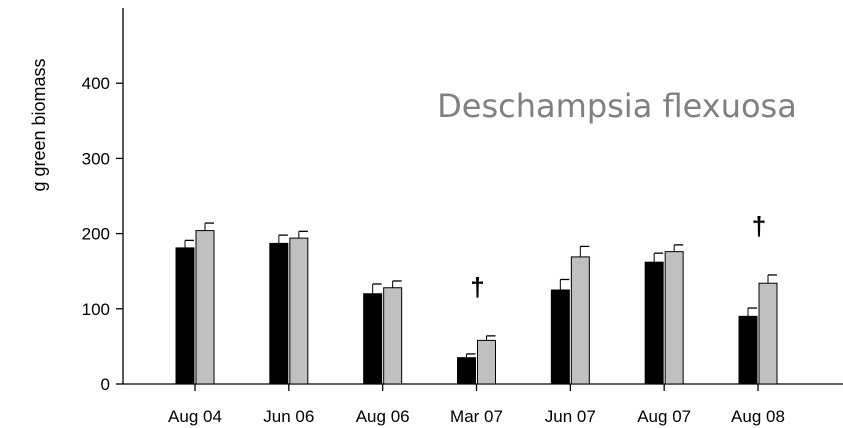  I want to click on x-tick-label: Aug 08, so click(758, 416).